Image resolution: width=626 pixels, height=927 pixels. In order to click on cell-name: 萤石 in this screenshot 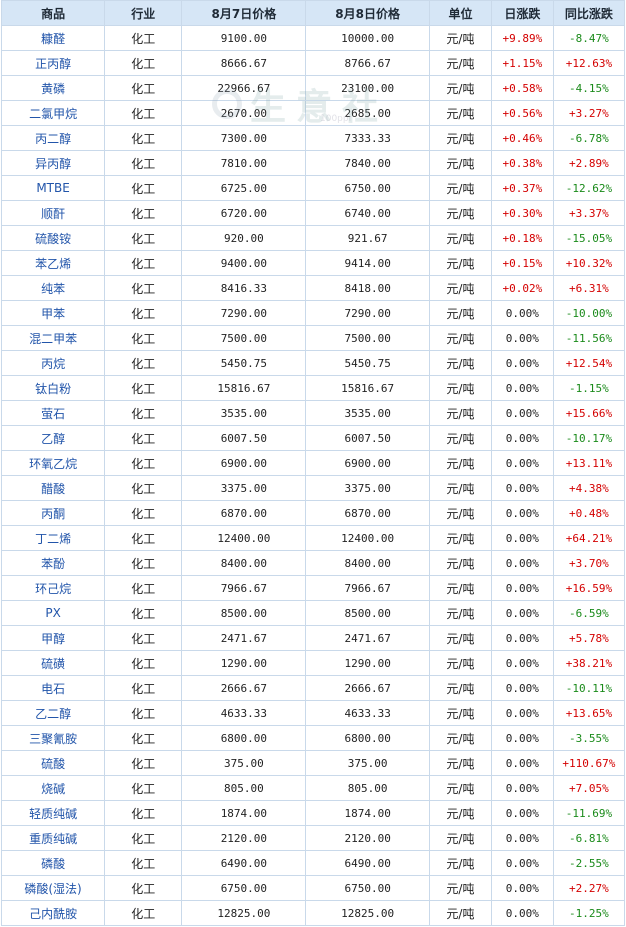, I will do `click(53, 413)`.